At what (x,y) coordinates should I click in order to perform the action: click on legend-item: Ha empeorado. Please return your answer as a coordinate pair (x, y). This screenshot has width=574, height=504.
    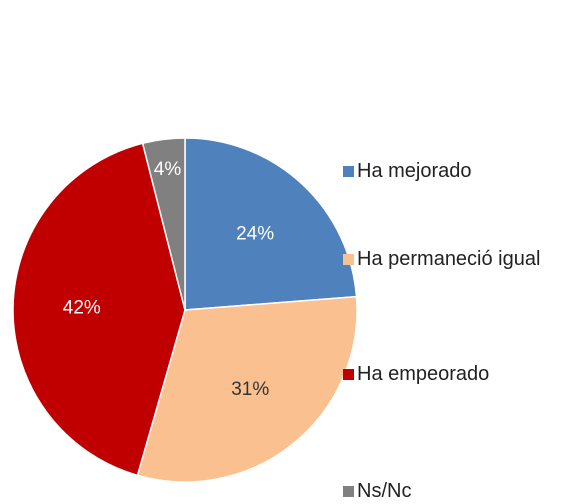
    Looking at the image, I should click on (455, 374).